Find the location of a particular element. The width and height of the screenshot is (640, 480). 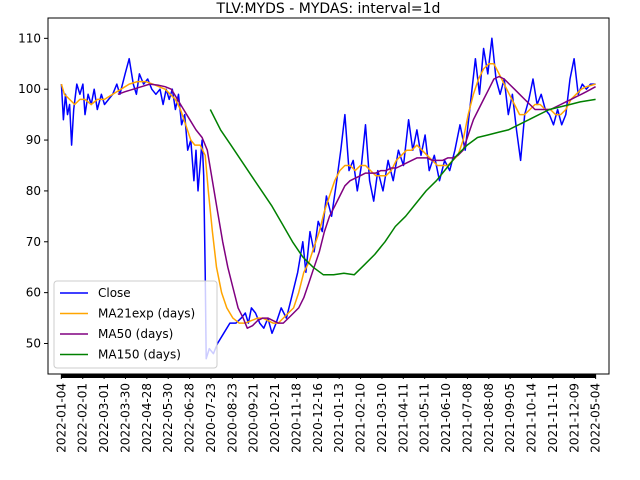

legend-label-0: Close is located at coordinates (114, 293).